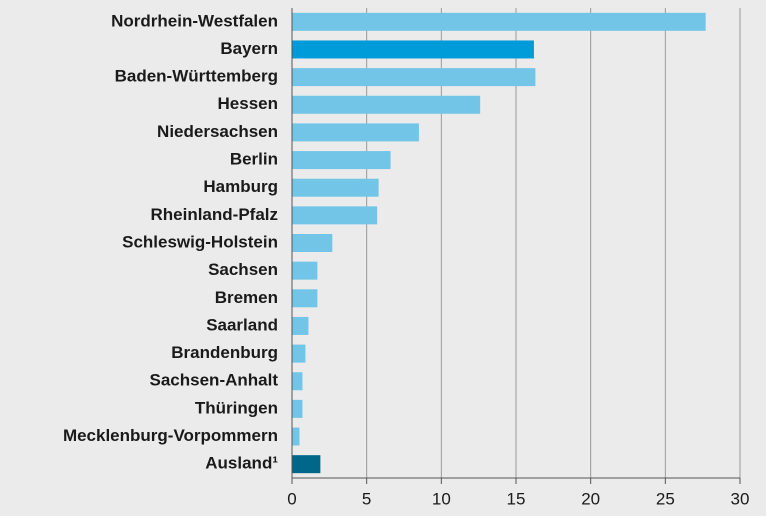 Image resolution: width=766 pixels, height=516 pixels. Describe the element at coordinates (217, 131) in the screenshot. I see `y-tick-label: Niedersachsen` at that location.